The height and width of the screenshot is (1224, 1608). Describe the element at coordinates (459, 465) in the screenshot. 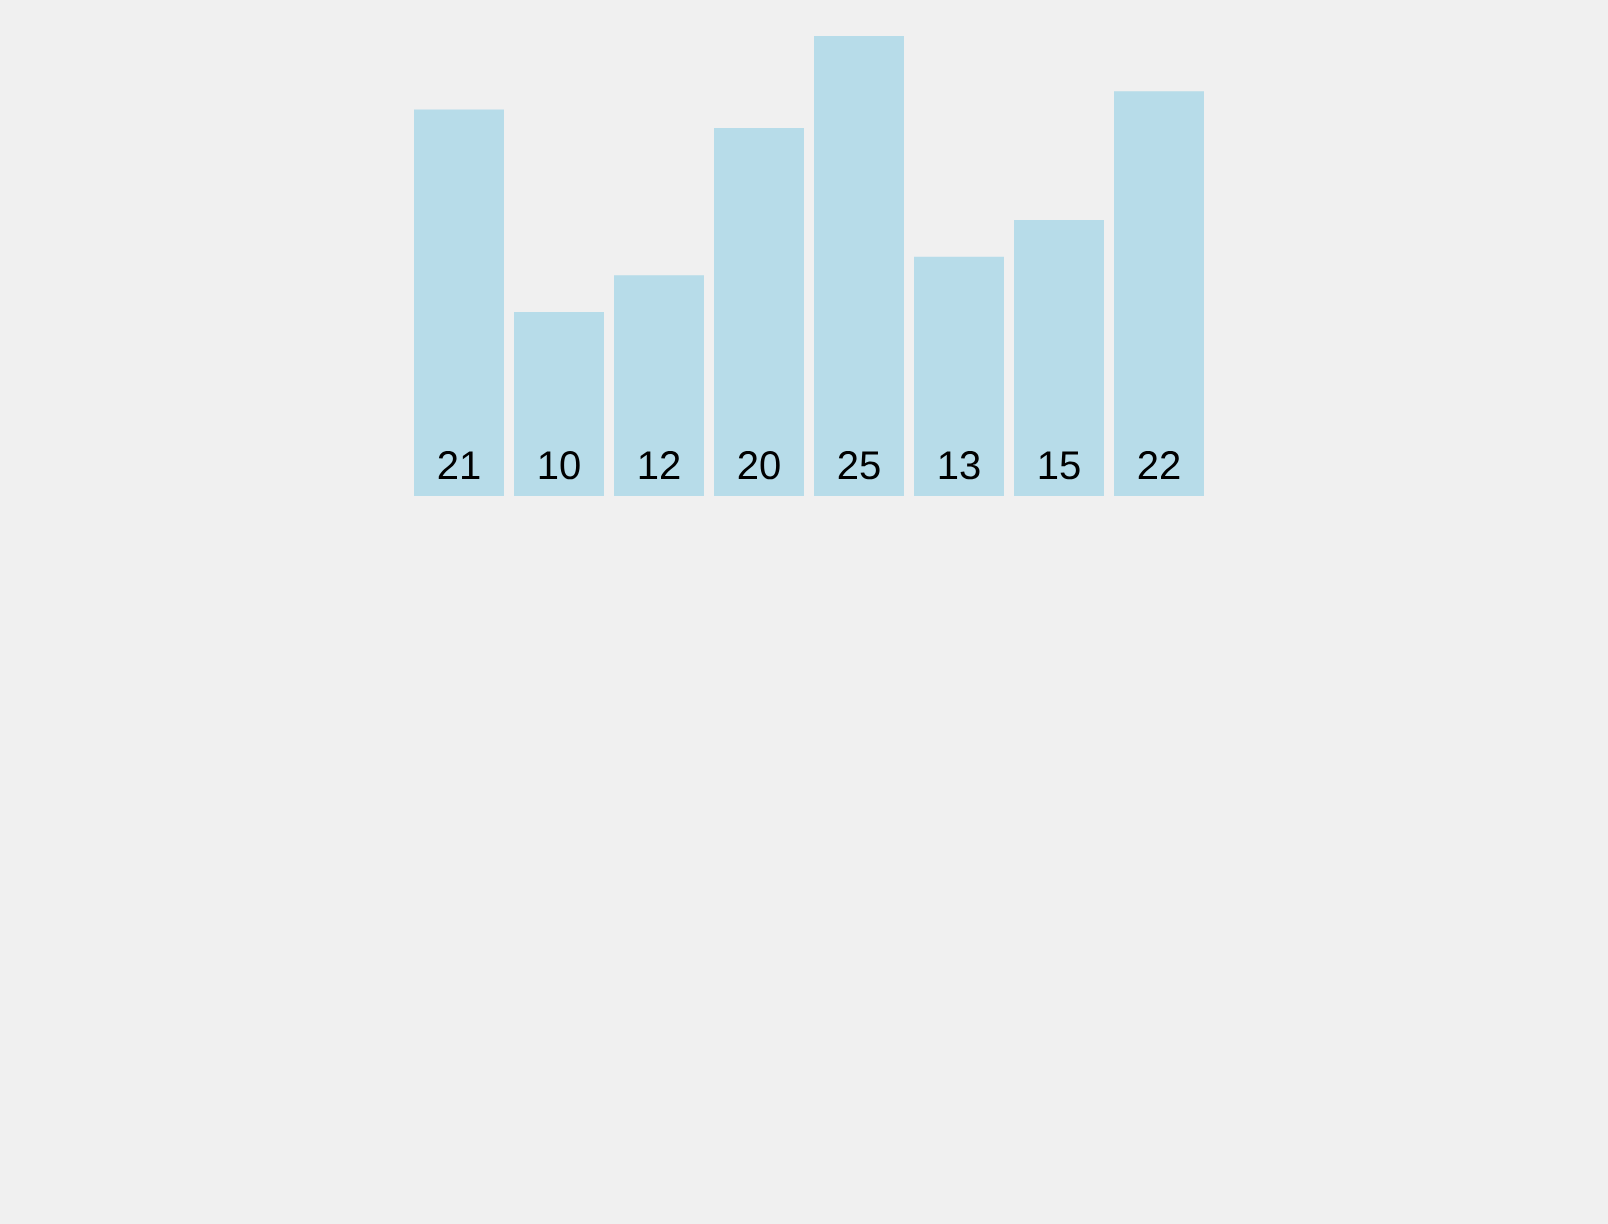

I see `data-label: 21` at that location.